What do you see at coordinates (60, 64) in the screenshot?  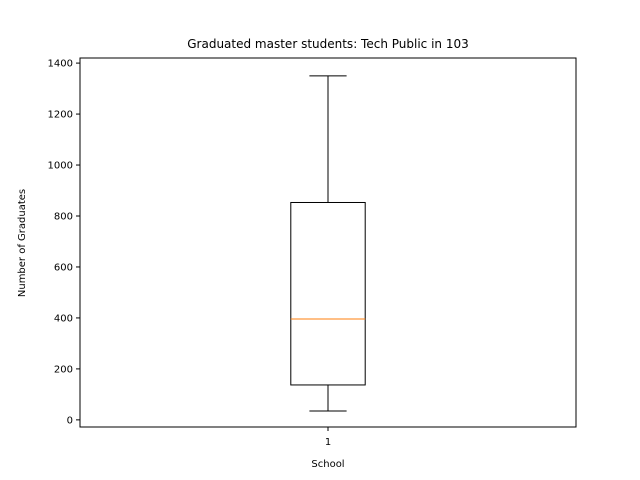 I see `y-tick-label: 1400` at bounding box center [60, 64].